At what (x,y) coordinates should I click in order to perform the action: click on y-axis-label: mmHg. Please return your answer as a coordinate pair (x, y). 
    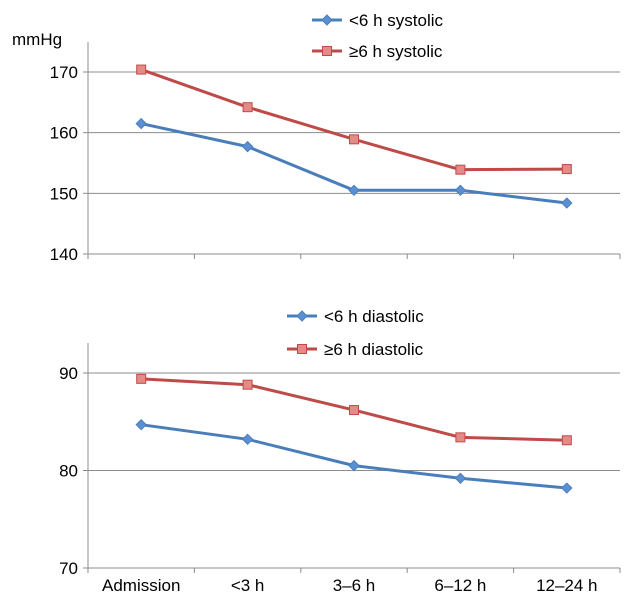
    Looking at the image, I should click on (37, 39).